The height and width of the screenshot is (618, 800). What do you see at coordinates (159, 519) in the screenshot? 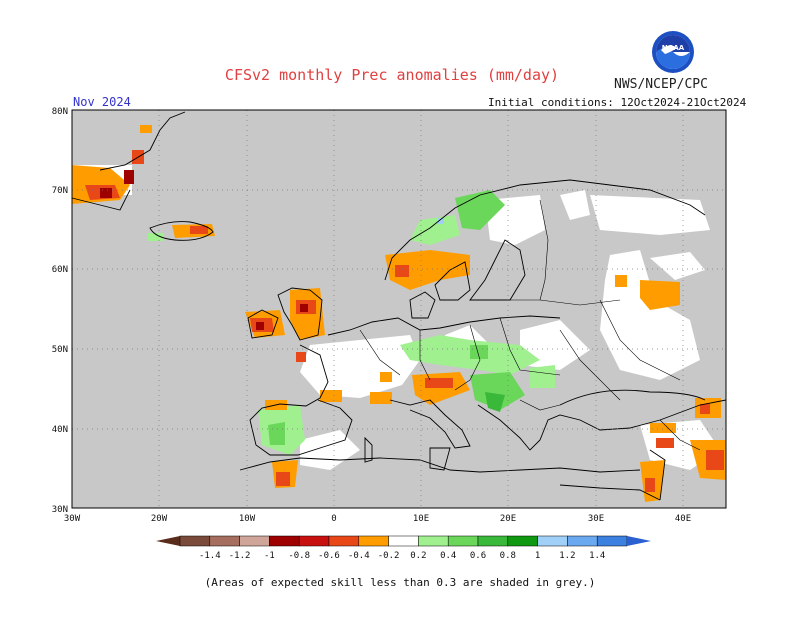
I see `lon-label: 20W` at bounding box center [159, 519].